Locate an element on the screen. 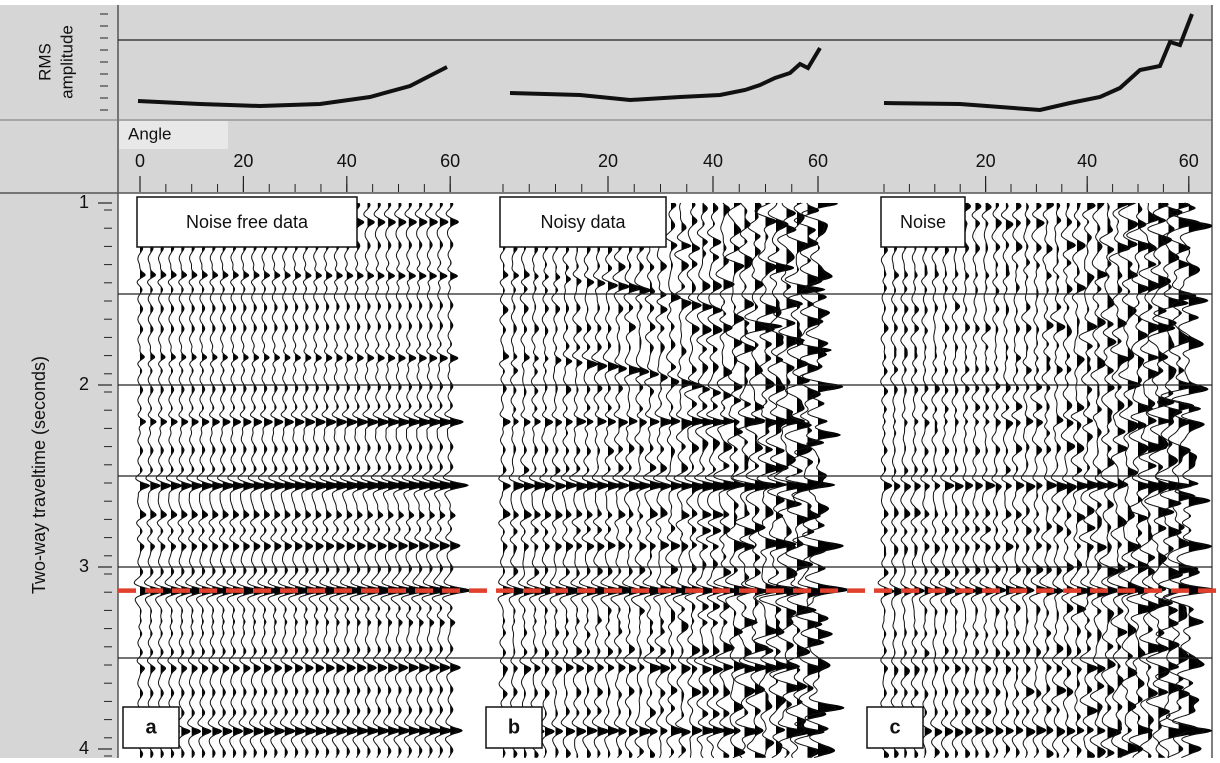  y-tick-label: 1 is located at coordinates (84, 202).